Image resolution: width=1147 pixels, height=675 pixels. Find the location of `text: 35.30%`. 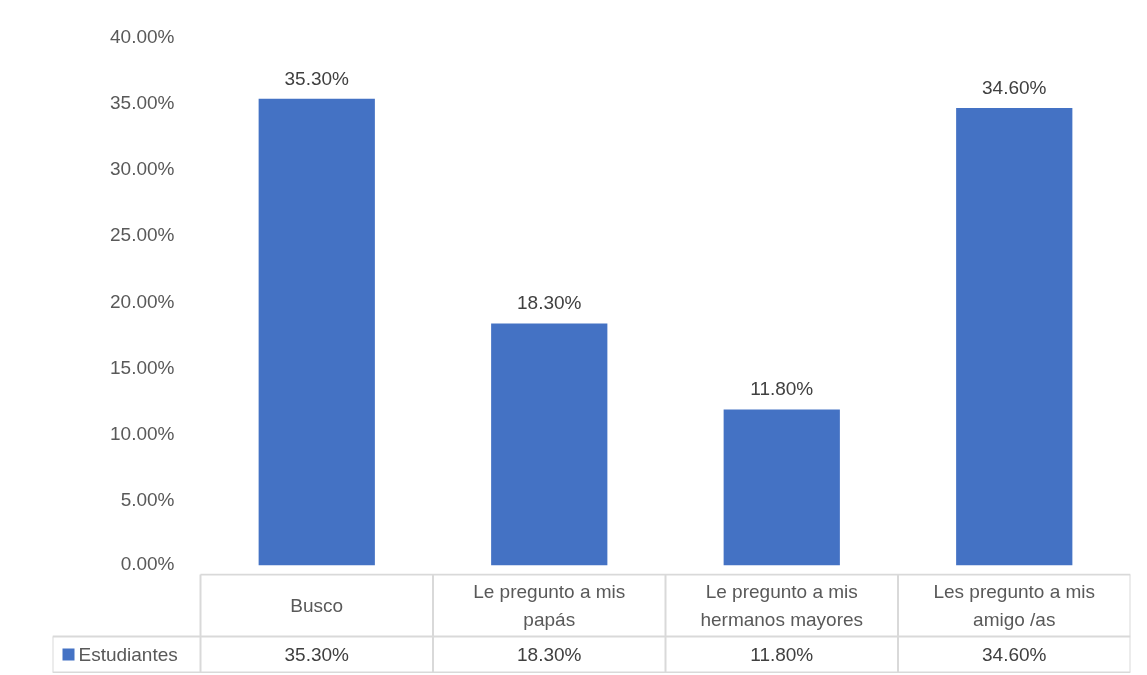

text: 35.30% is located at coordinates (316, 78).